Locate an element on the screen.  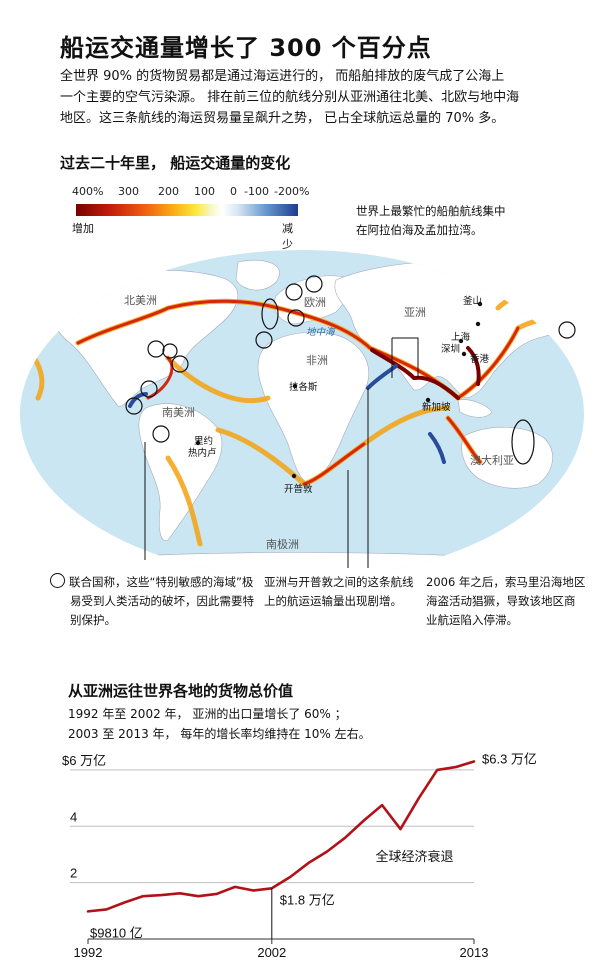
legend-tick: -100 is located at coordinates (256, 191).